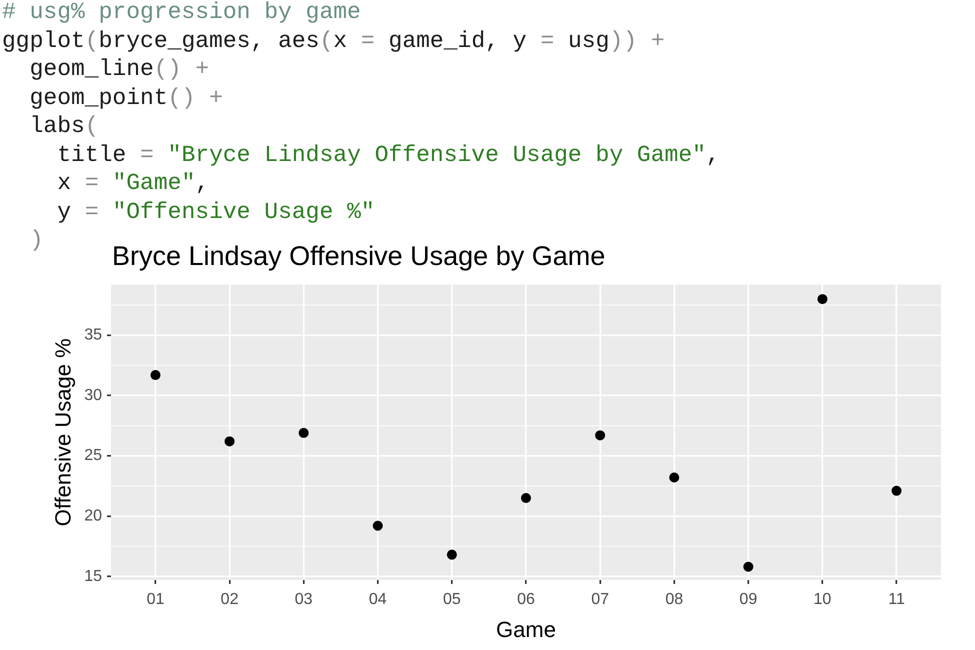 This screenshot has height=650, width=975. I want to click on x-tick-label: 11, so click(896, 599).